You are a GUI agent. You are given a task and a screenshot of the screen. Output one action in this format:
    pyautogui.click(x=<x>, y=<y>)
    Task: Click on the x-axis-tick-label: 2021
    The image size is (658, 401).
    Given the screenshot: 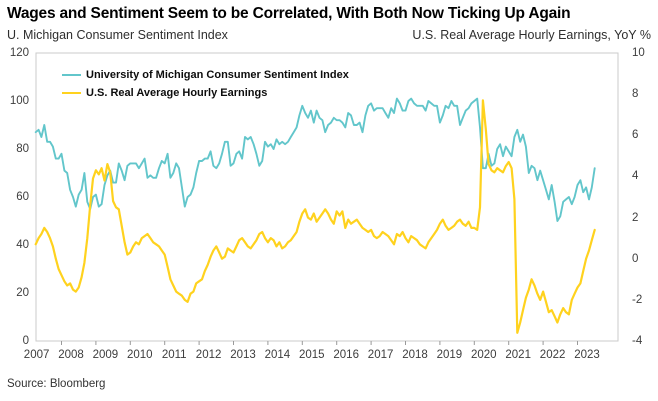 What is the action you would take?
    pyautogui.click(x=518, y=355)
    